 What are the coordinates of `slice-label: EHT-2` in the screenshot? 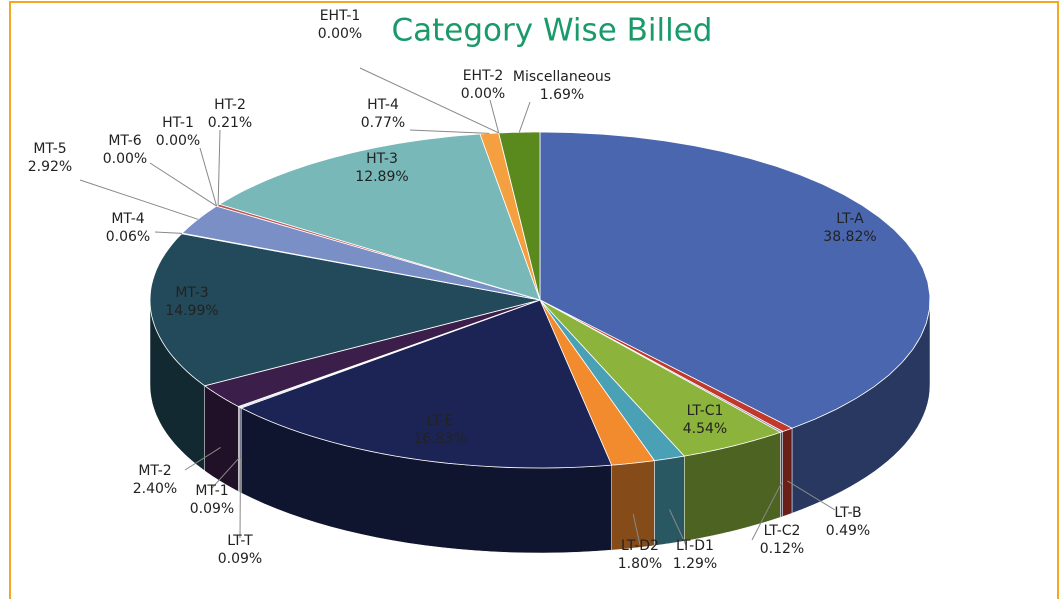 It's located at (483, 76).